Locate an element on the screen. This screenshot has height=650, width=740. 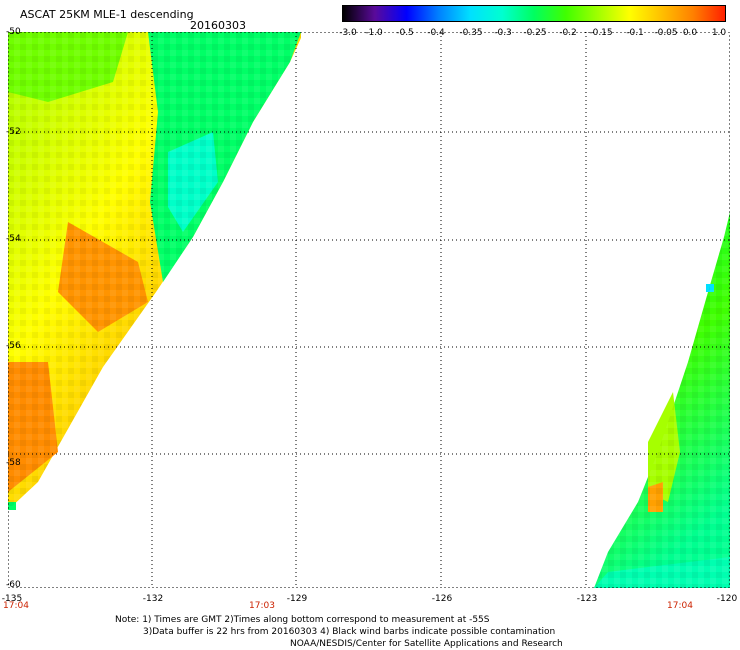
colorbar-label: -3.0 is located at coordinates (348, 33).